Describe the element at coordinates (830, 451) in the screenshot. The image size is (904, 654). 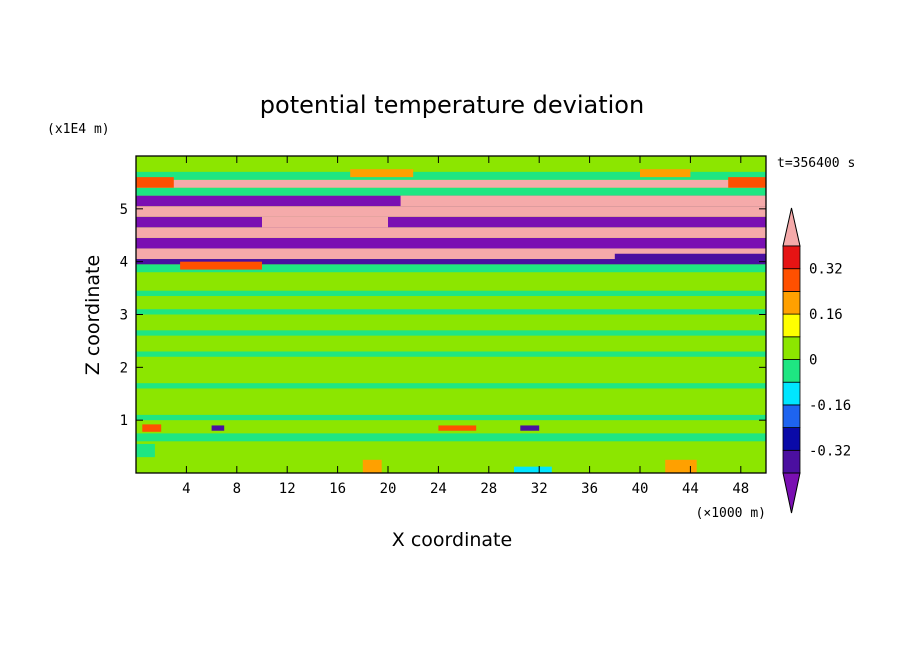
I see `colorbar-tick-label-4: -0.32` at that location.